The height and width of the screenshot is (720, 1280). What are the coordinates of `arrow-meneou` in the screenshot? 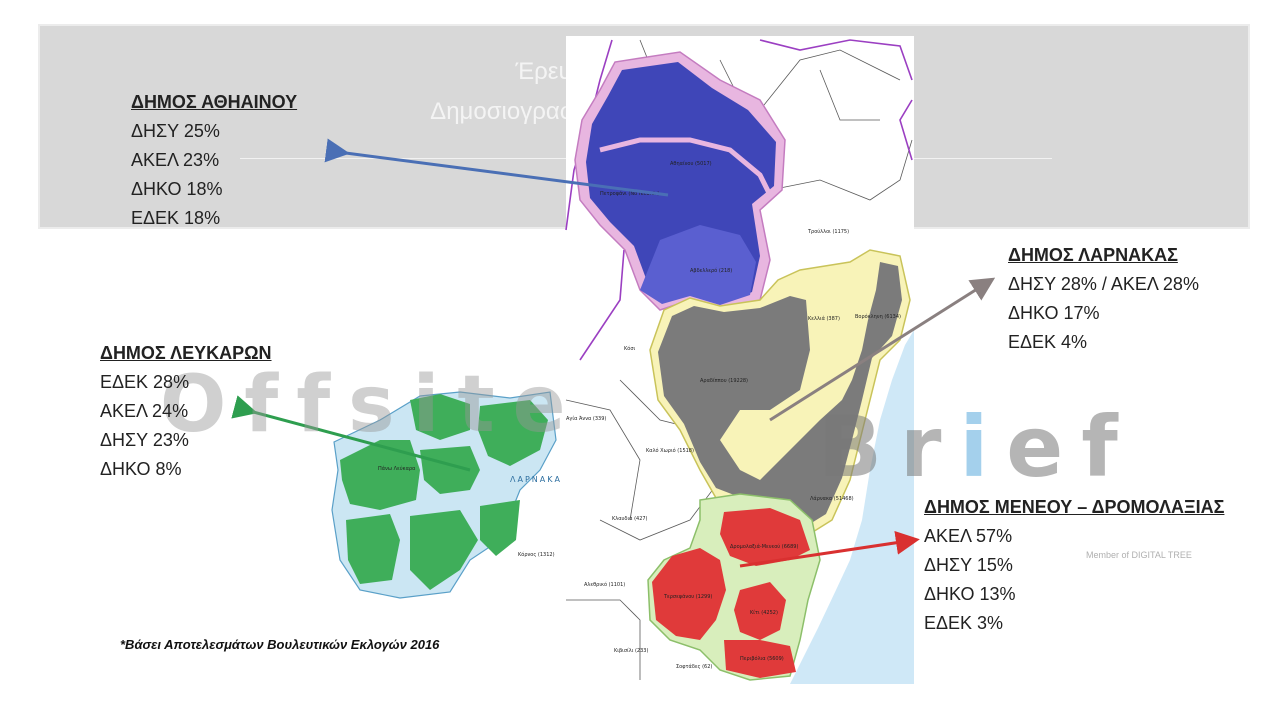 It's located at (829, 549).